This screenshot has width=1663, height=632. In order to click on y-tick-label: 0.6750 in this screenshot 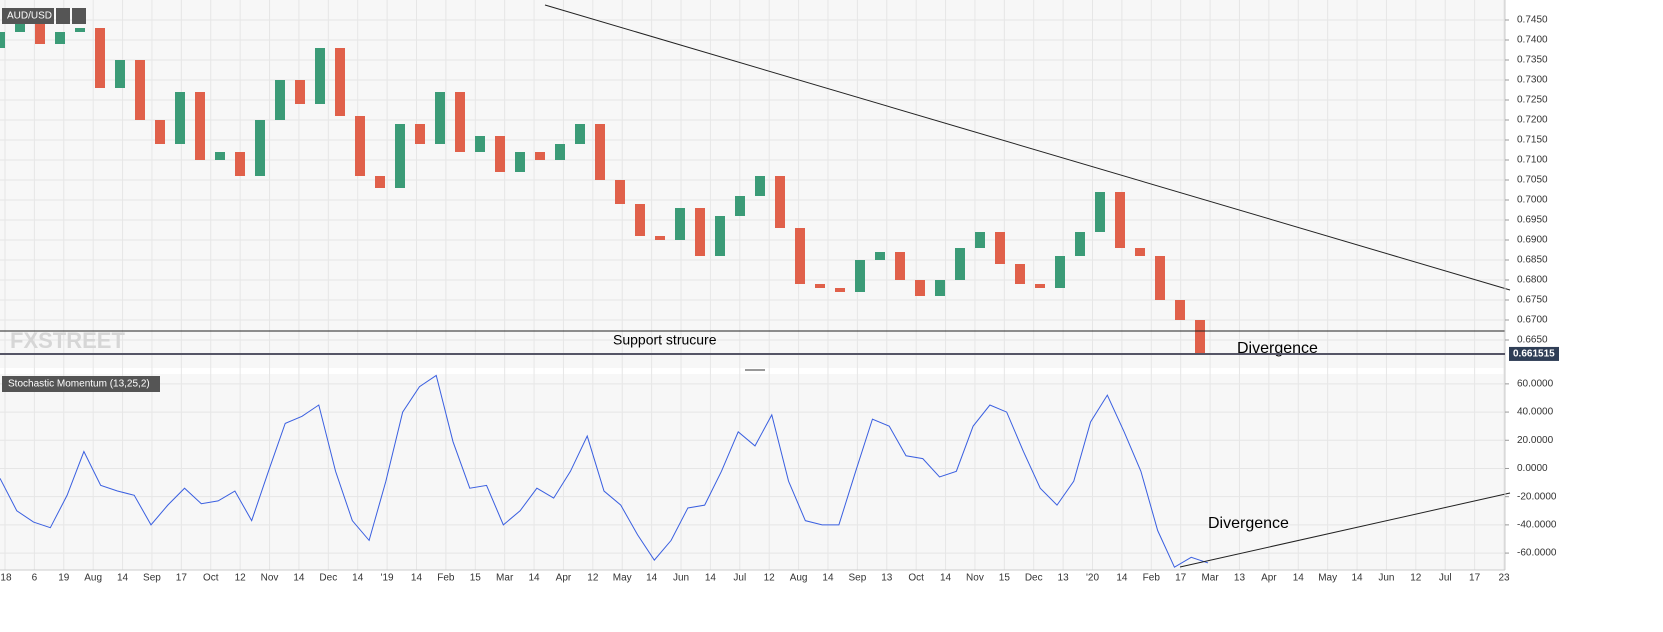, I will do `click(1532, 300)`.